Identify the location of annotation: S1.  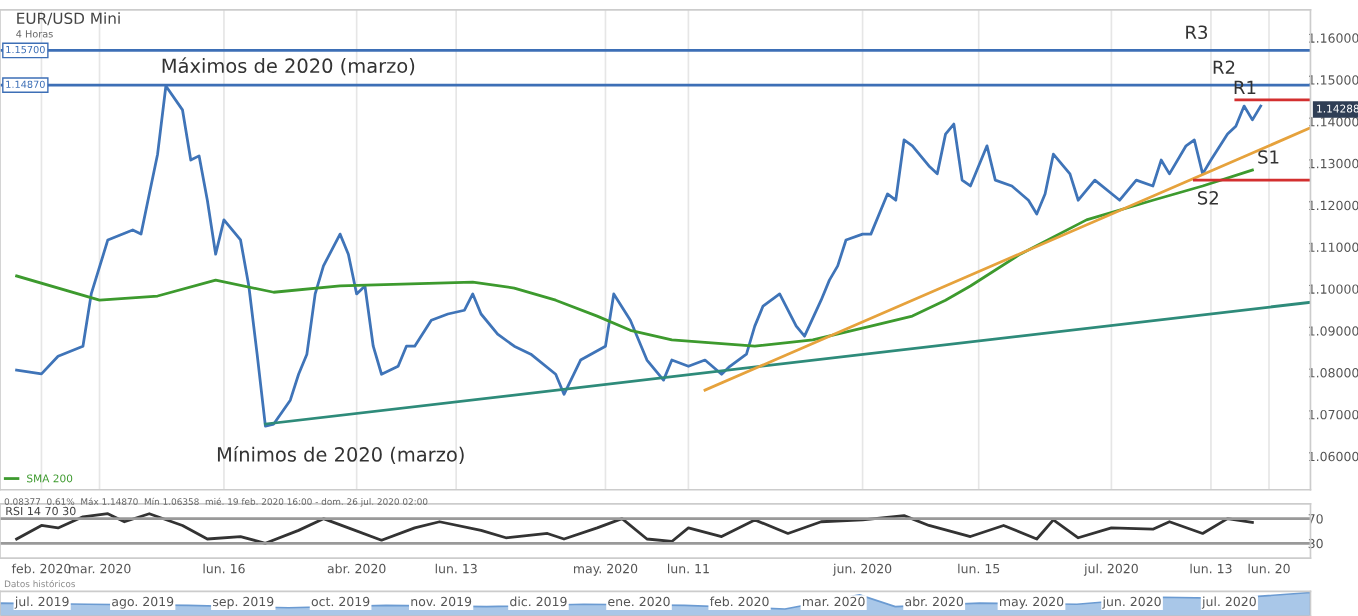
(1268, 157).